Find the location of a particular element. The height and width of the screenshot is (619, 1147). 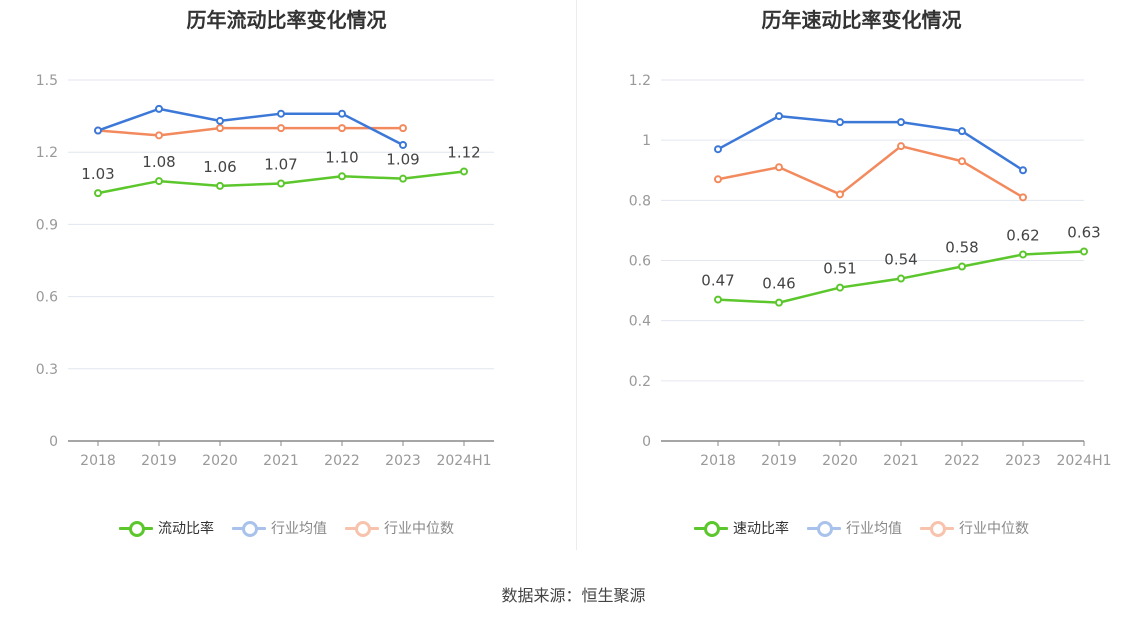

chart-title: 历年速动比率变化情况 is located at coordinates (861, 20).